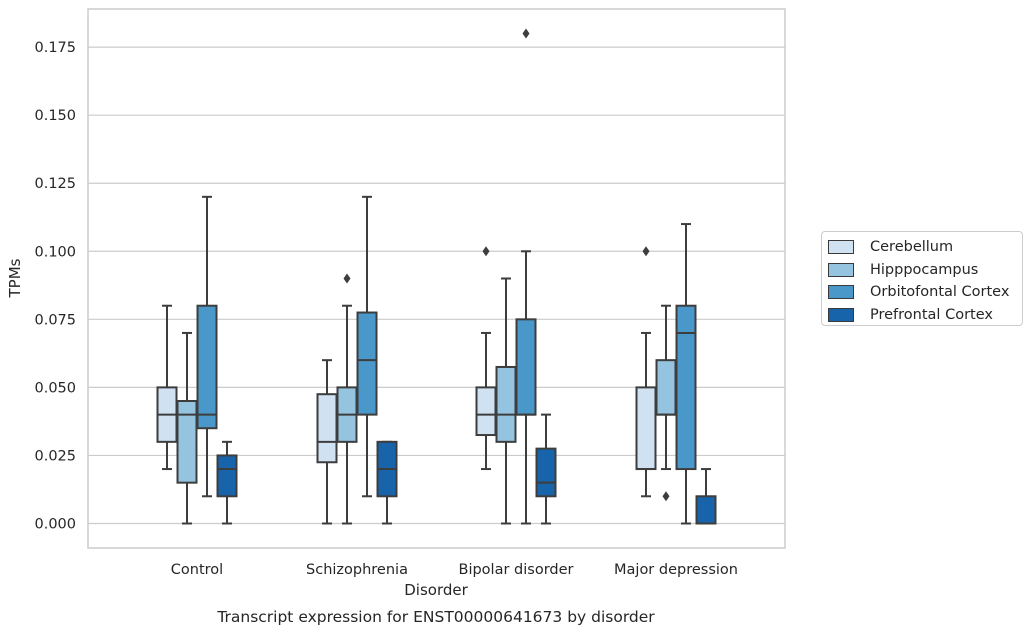 Image resolution: width=1033 pixels, height=634 pixels. I want to click on y-tick-label: 0.075, so click(55, 320).